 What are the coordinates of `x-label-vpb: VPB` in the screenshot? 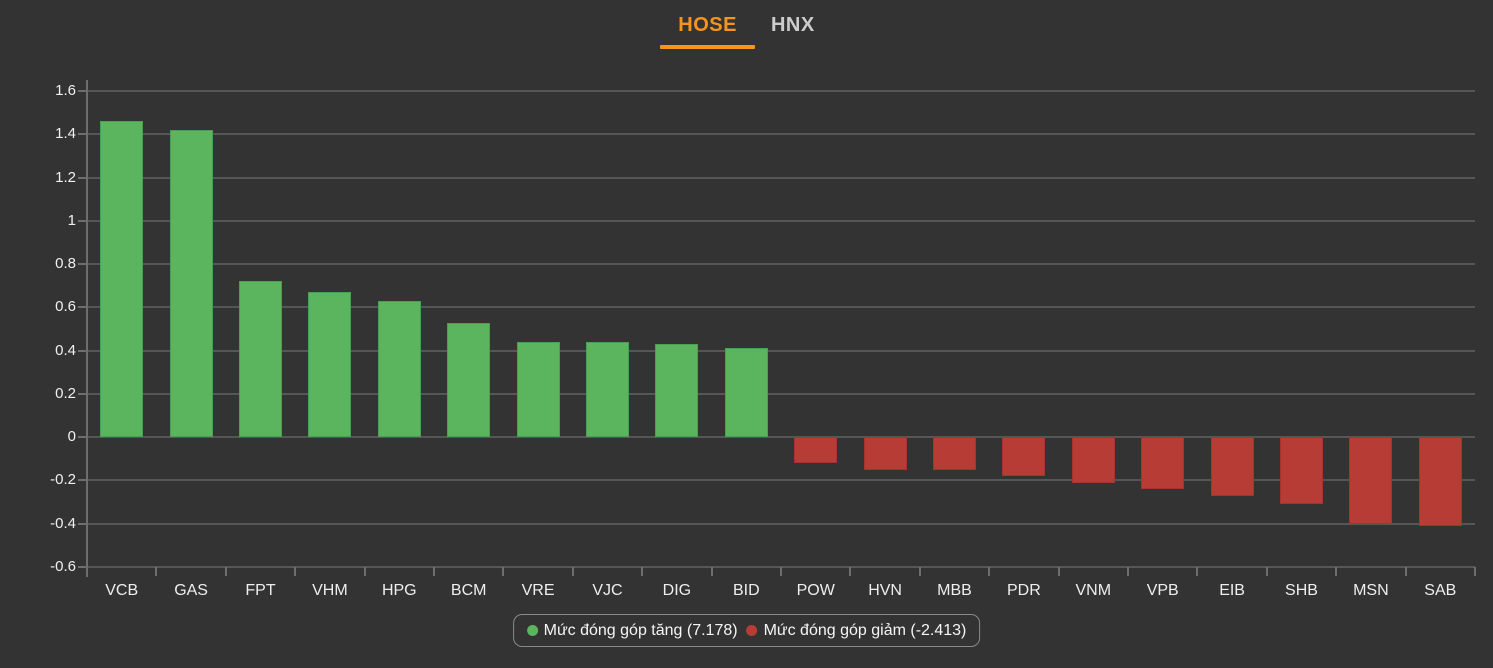 It's located at (1162, 590).